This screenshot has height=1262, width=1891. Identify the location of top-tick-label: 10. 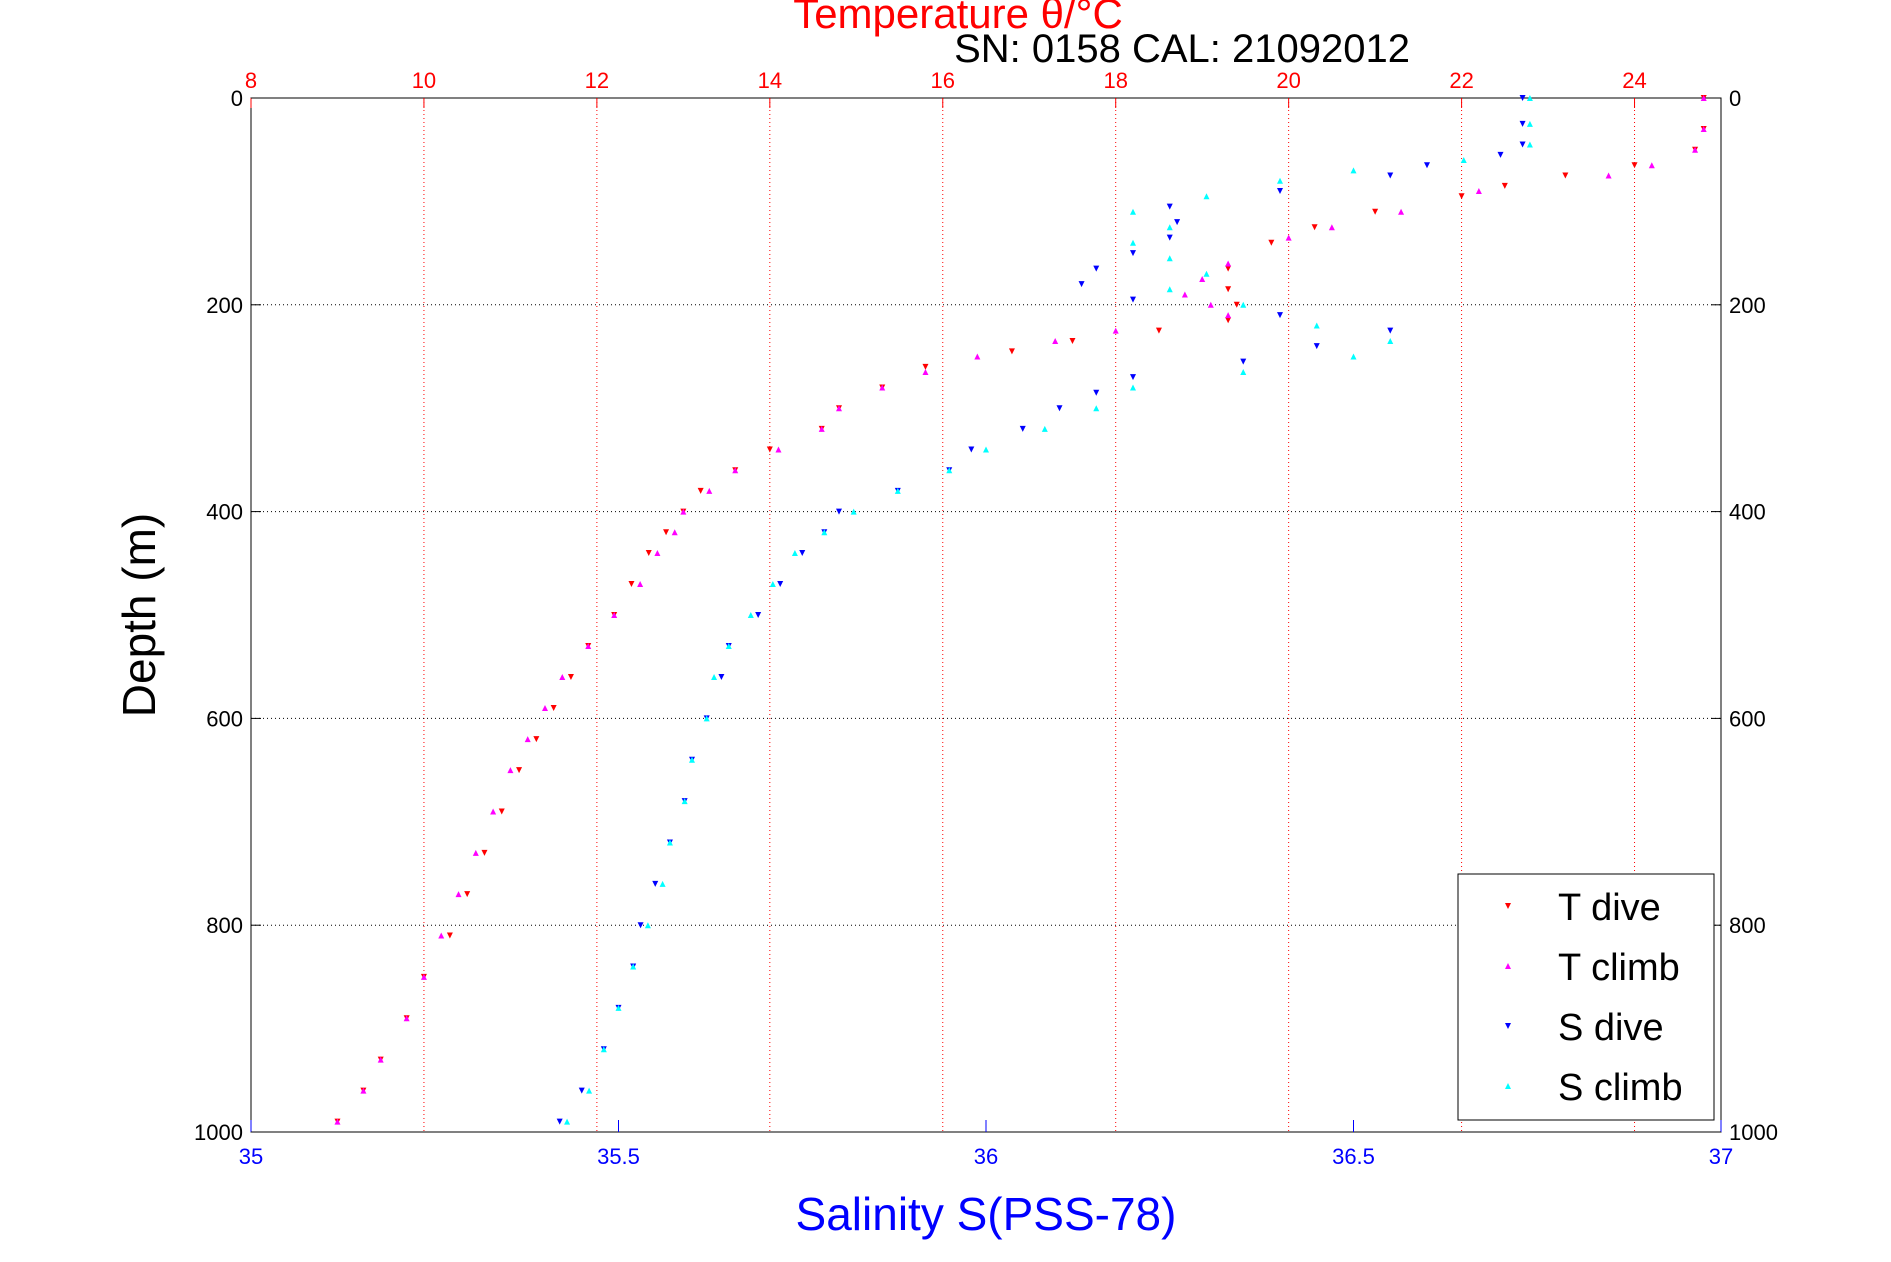
(424, 80).